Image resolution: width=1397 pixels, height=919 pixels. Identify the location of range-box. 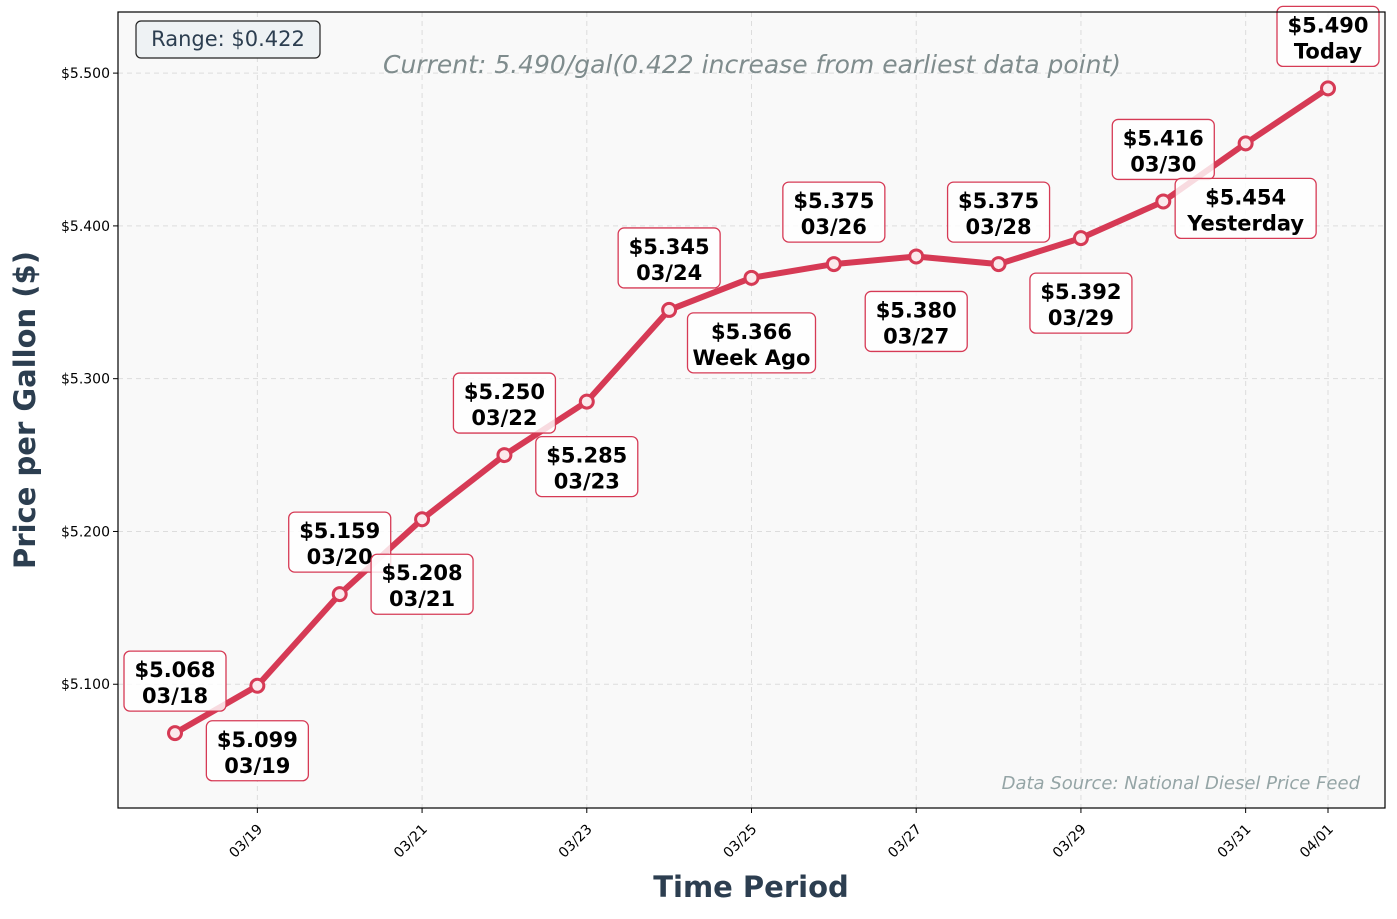
(228, 39).